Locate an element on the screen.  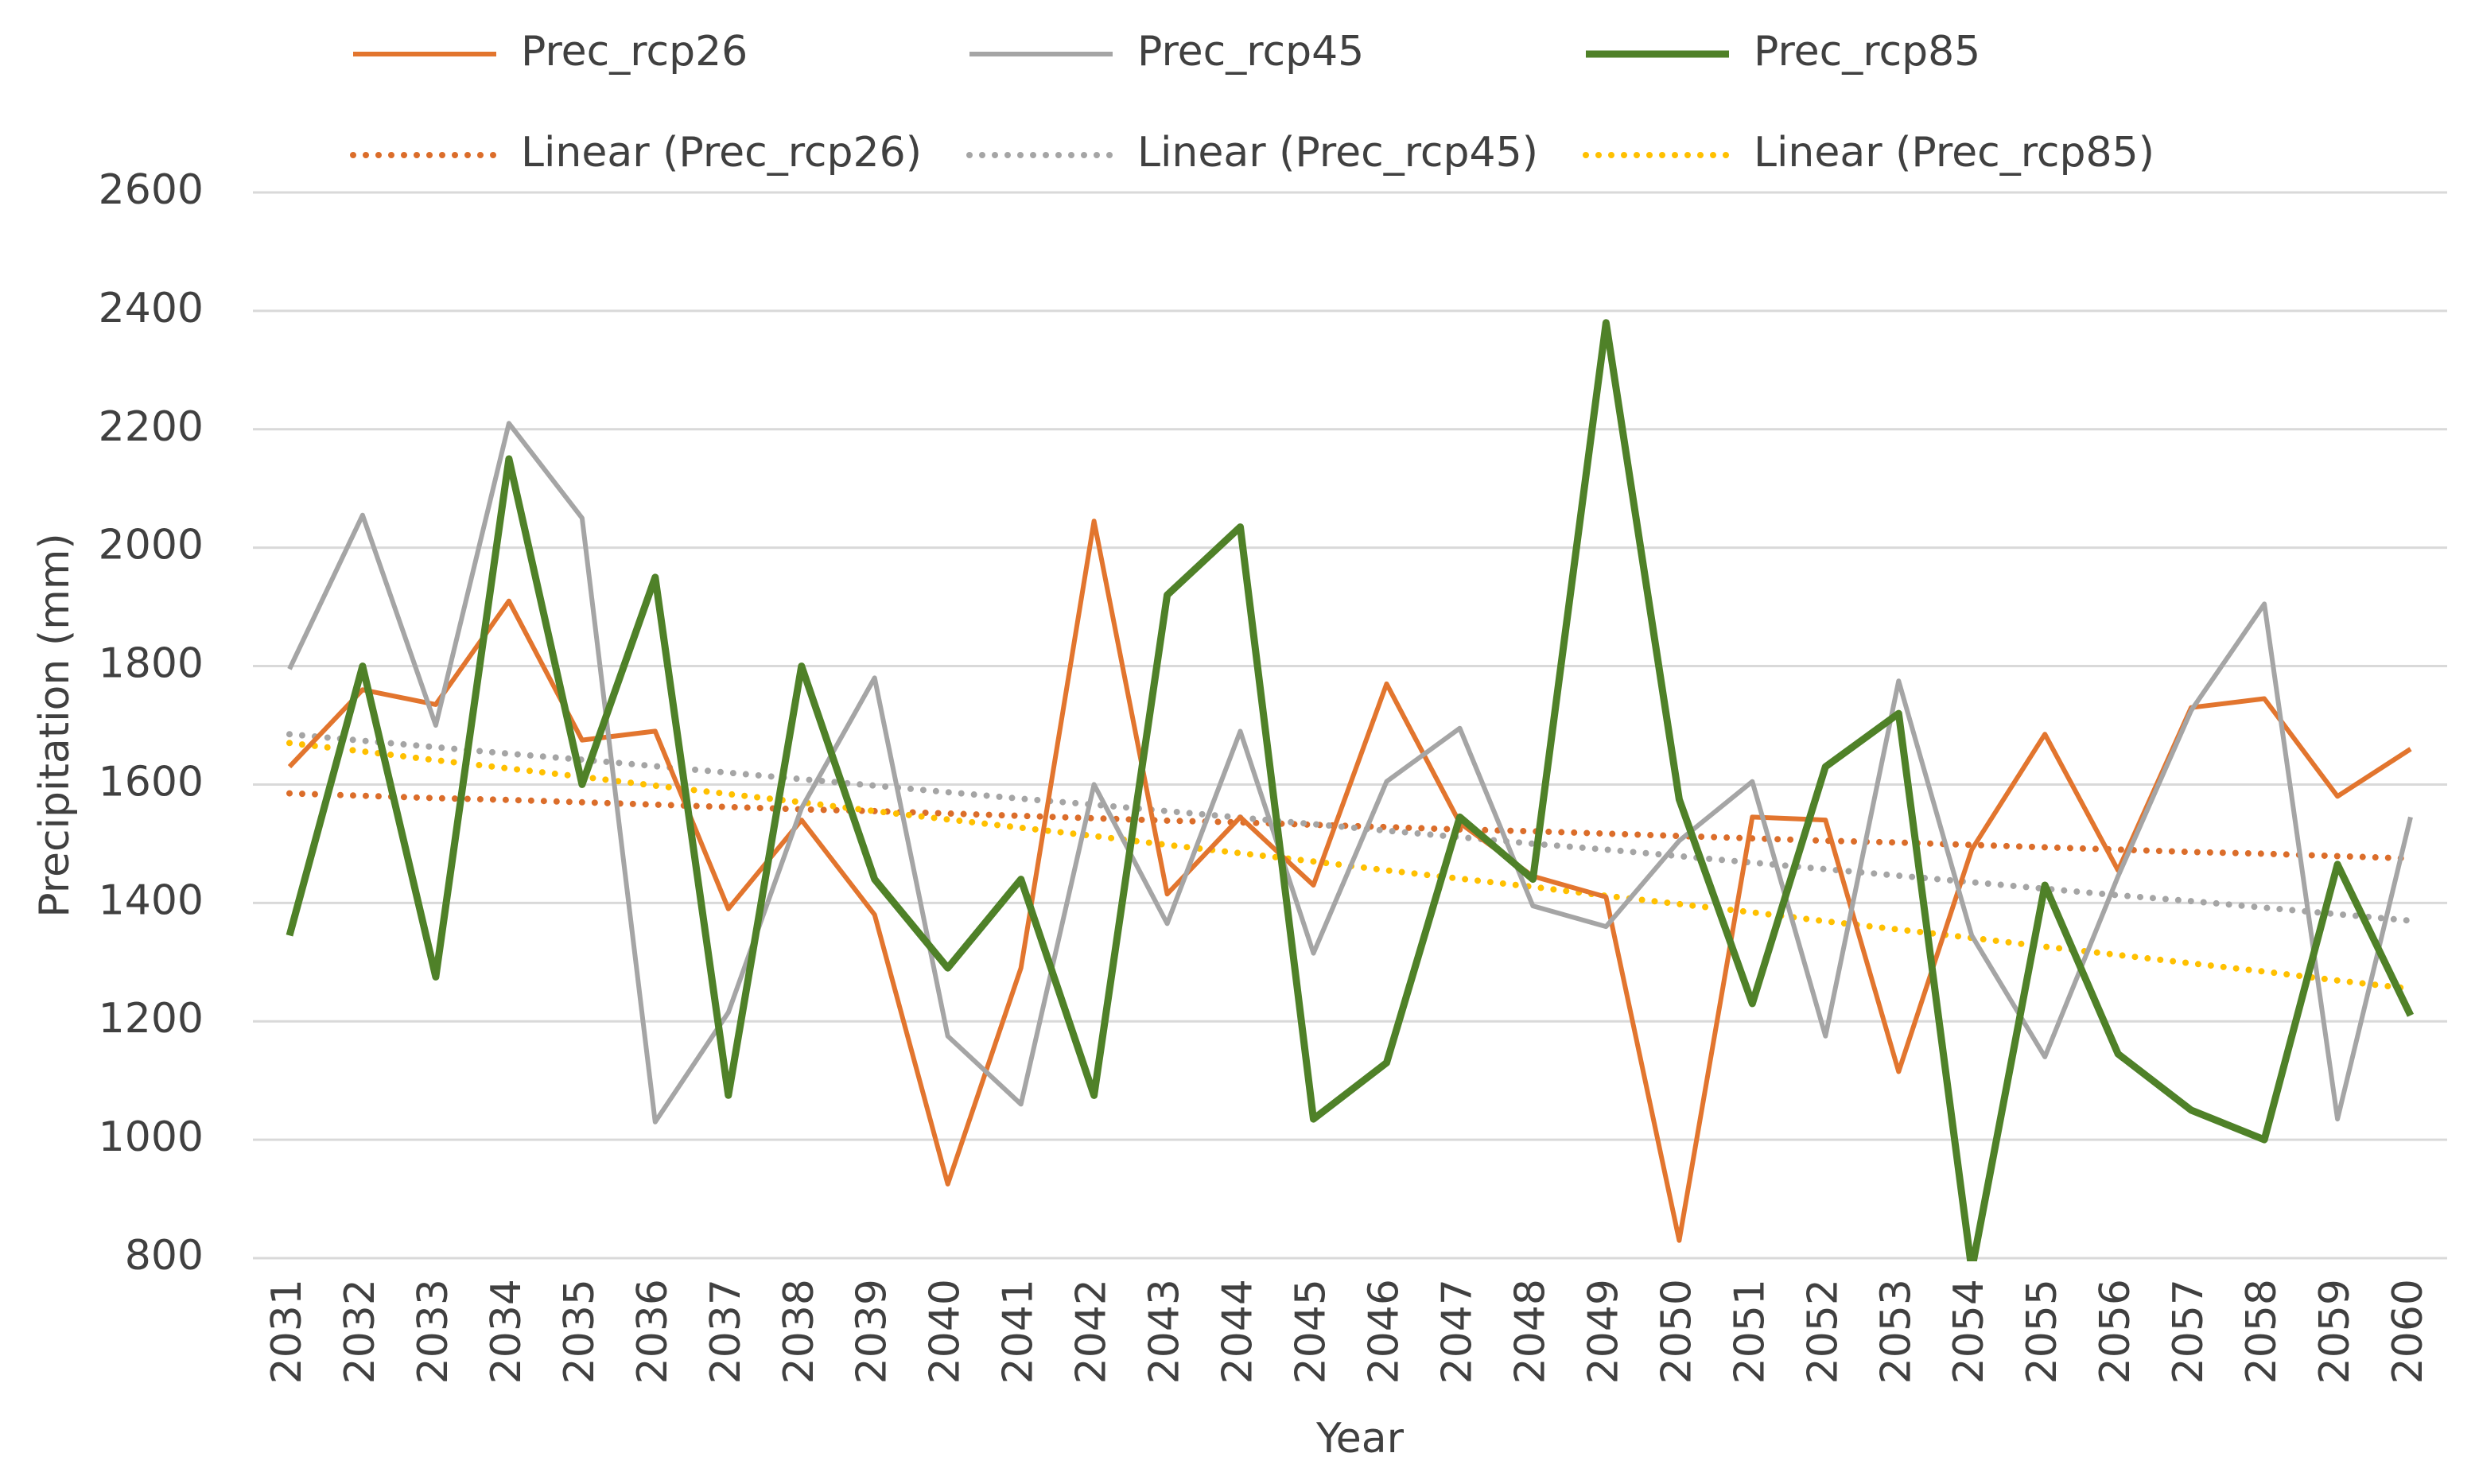
x-tick-label: 2037 is located at coordinates (726, 1331).